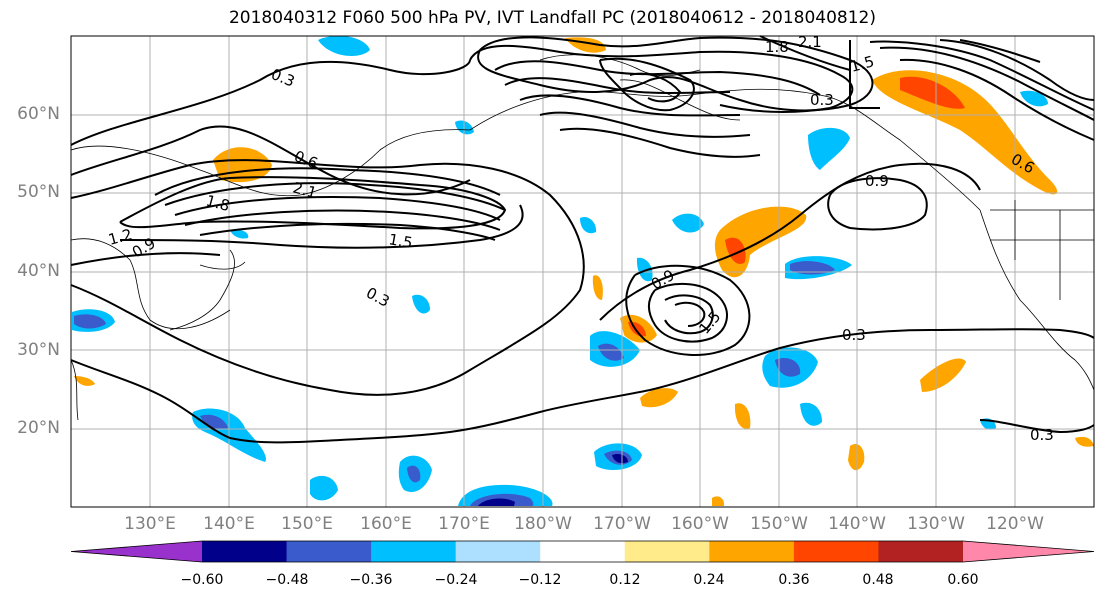  I want to click on colorbar-tick-label: −0.24, so click(456, 580).